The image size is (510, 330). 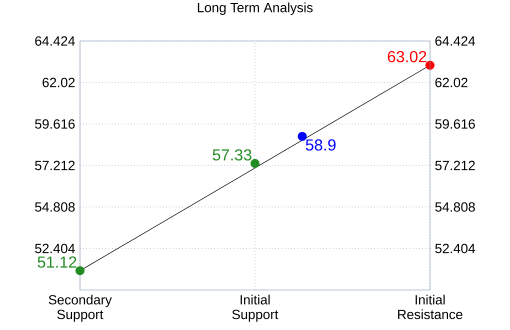 I want to click on data-label: 58.9, so click(x=321, y=145).